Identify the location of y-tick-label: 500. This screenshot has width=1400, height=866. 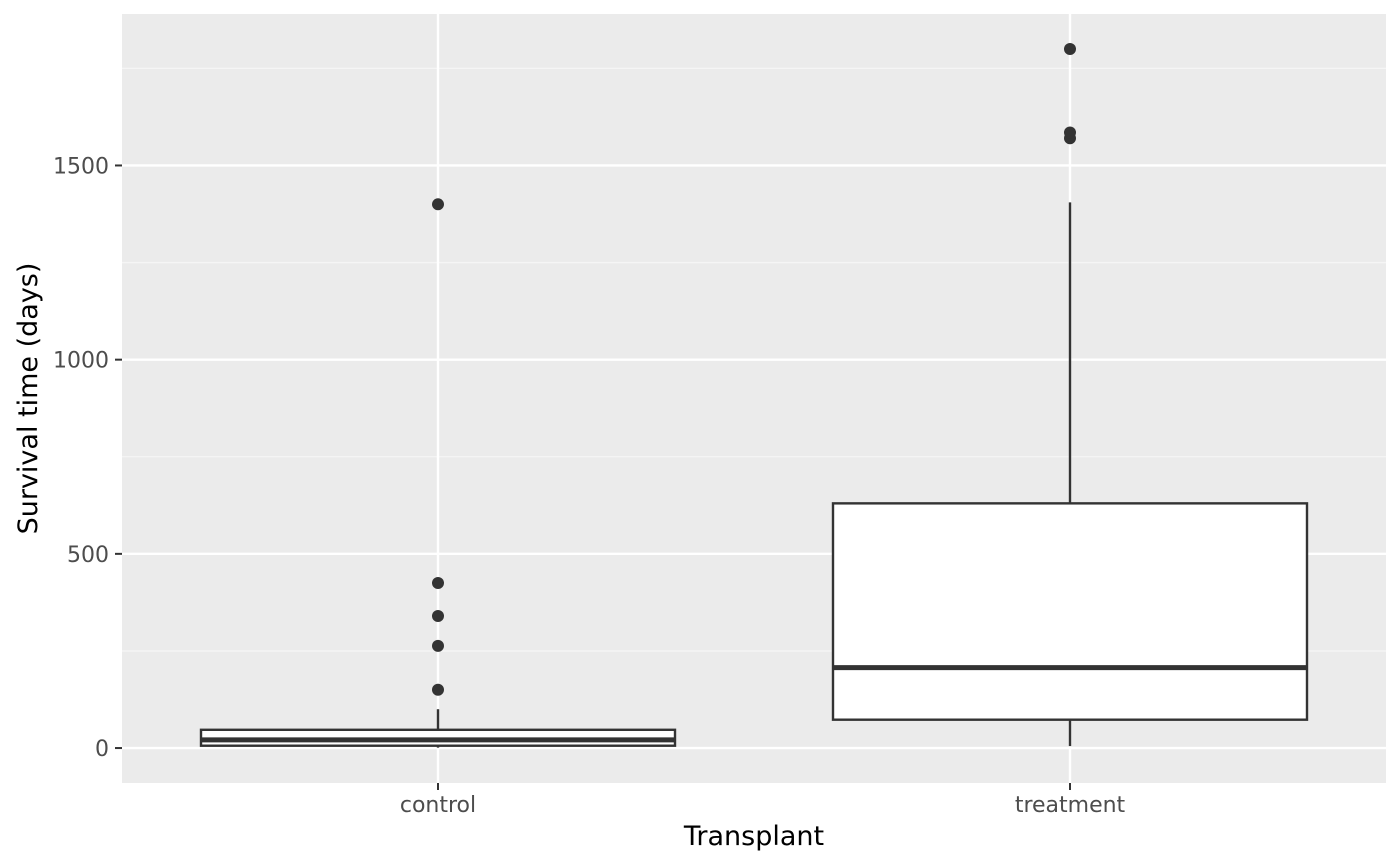
(88, 555).